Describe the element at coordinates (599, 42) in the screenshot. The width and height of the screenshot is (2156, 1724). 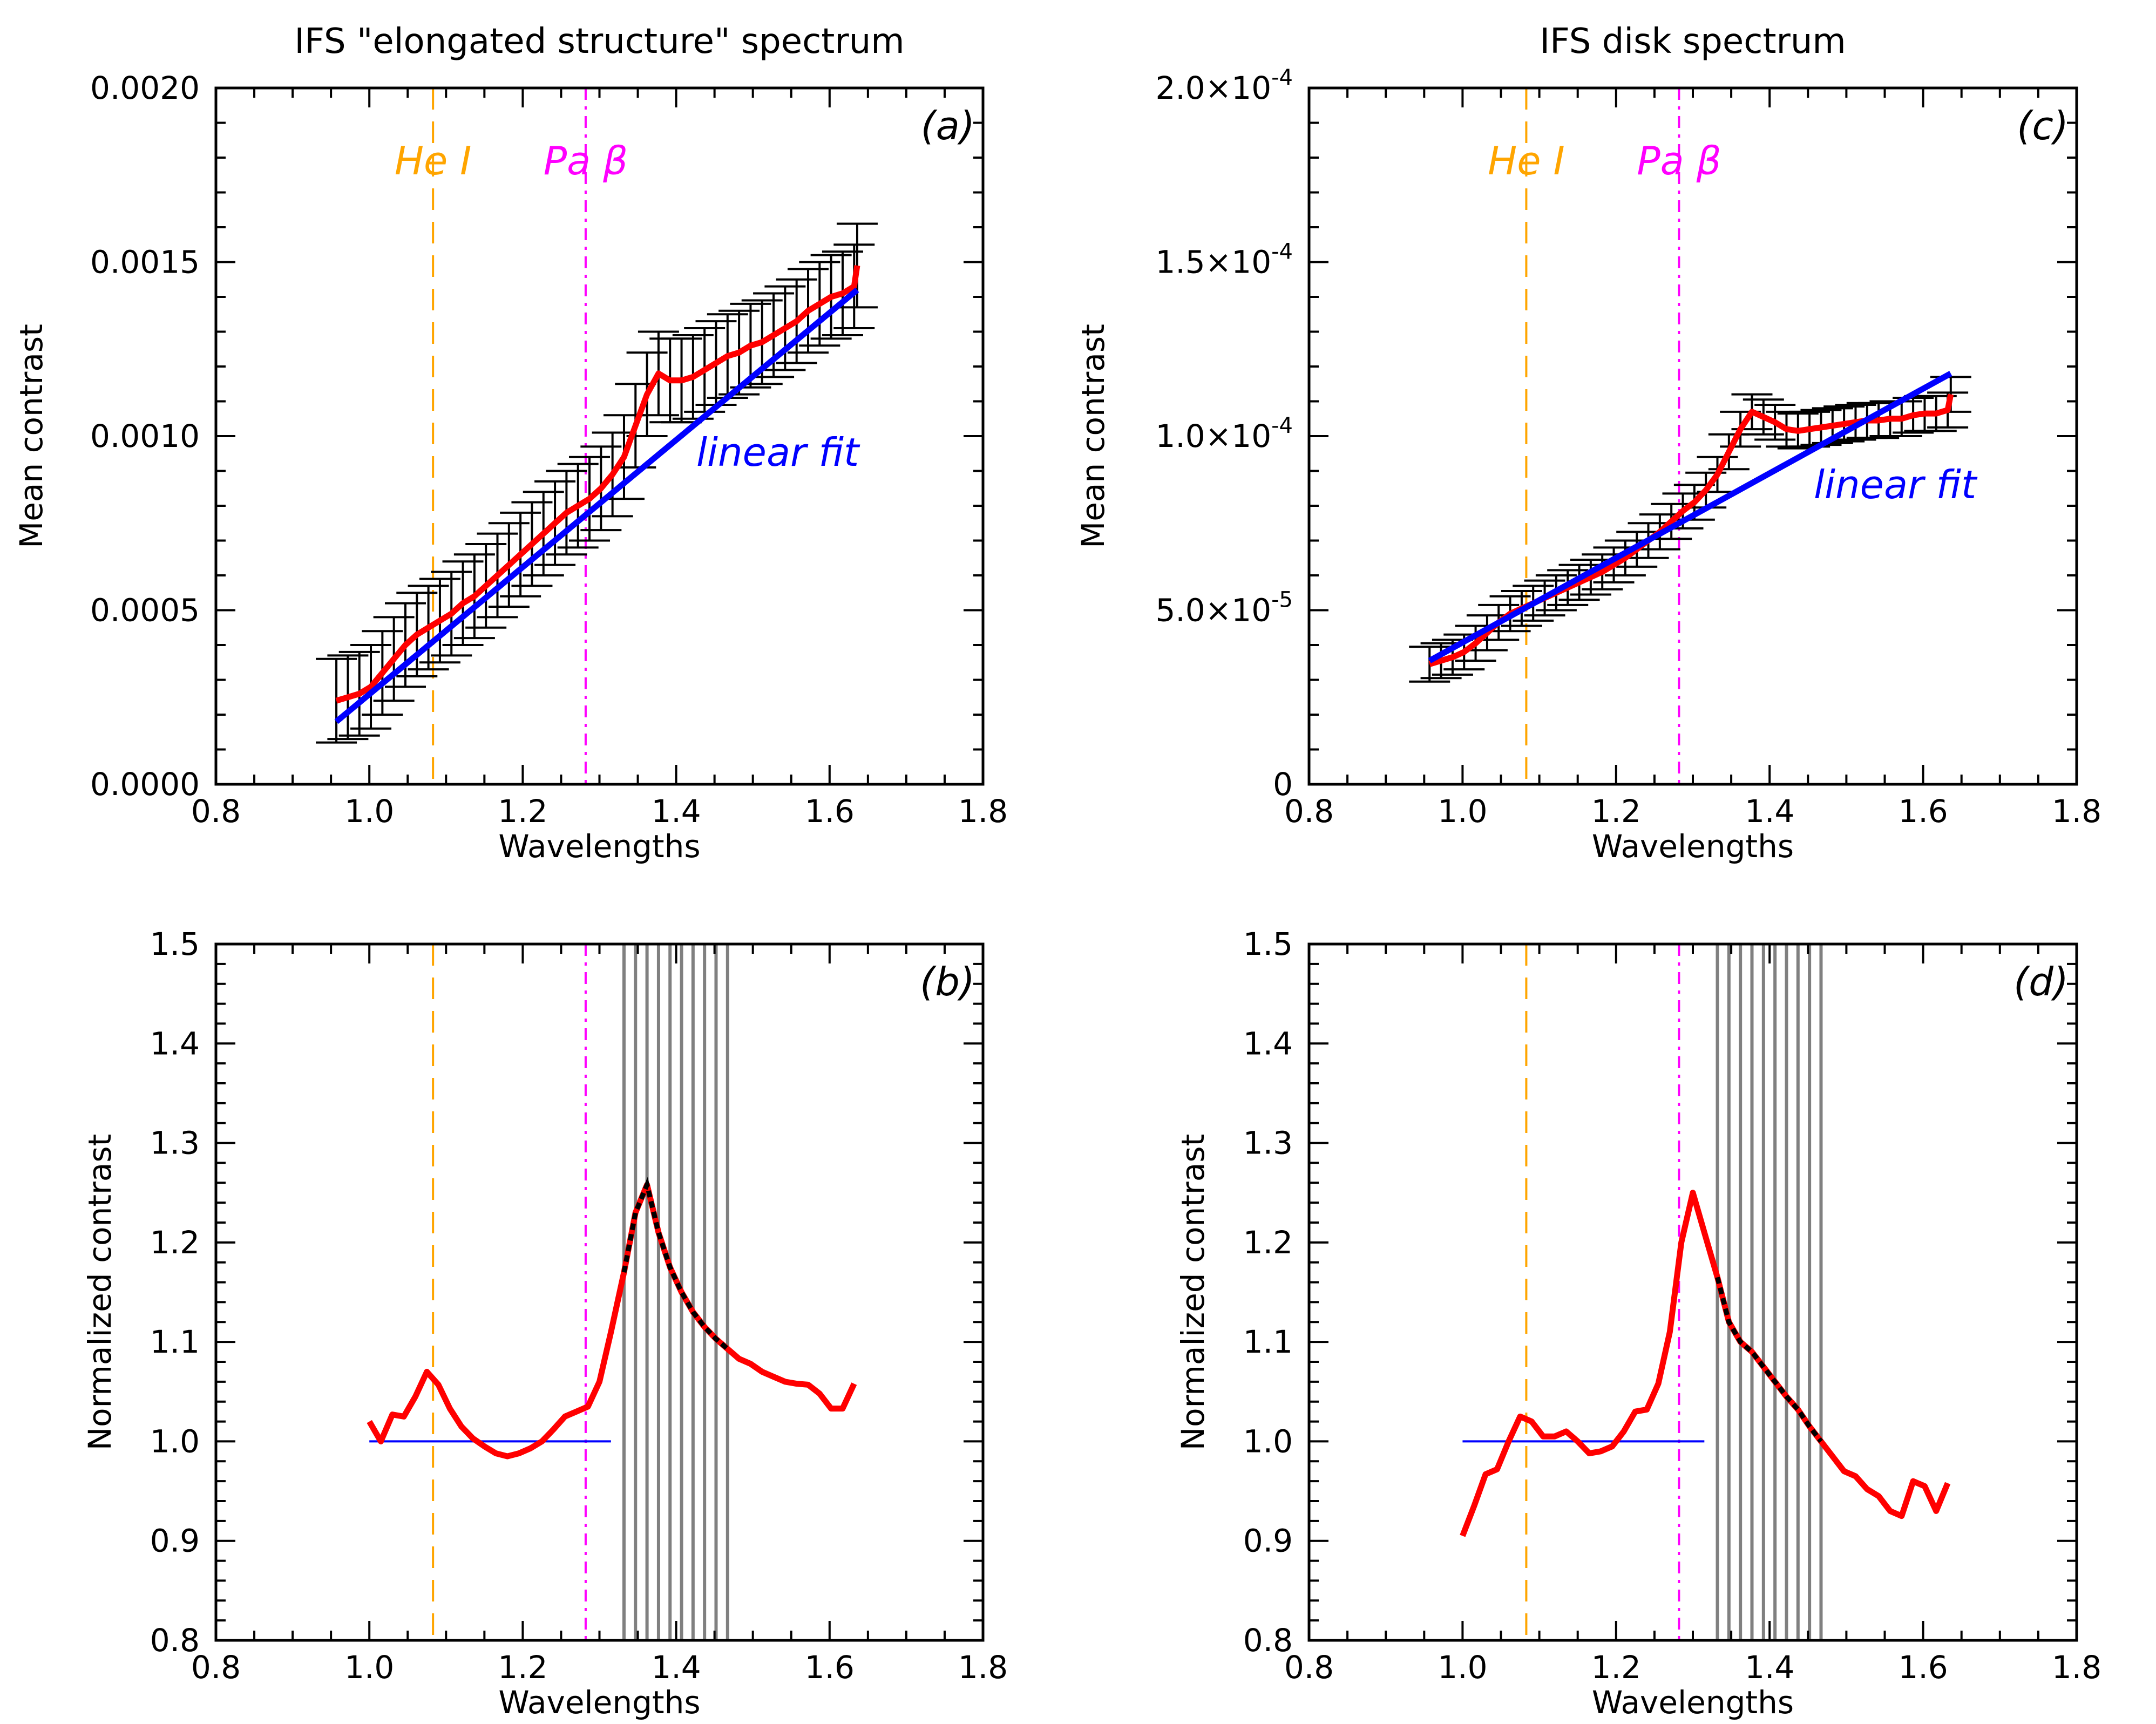
I see `chart-title: IFS "elongated structure" spectrum` at that location.